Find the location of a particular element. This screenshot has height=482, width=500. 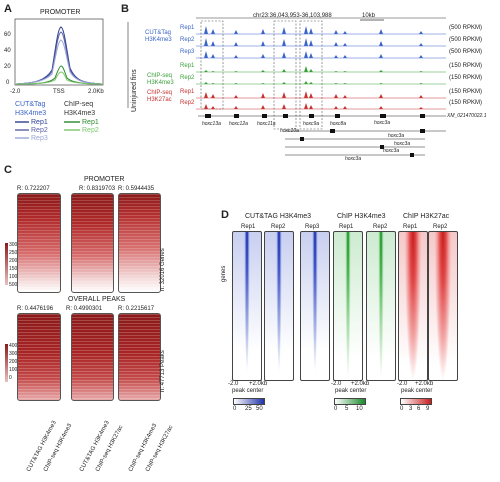

panel-c-peaks-scale-40000: 40000 is located at coordinates (16, 346).